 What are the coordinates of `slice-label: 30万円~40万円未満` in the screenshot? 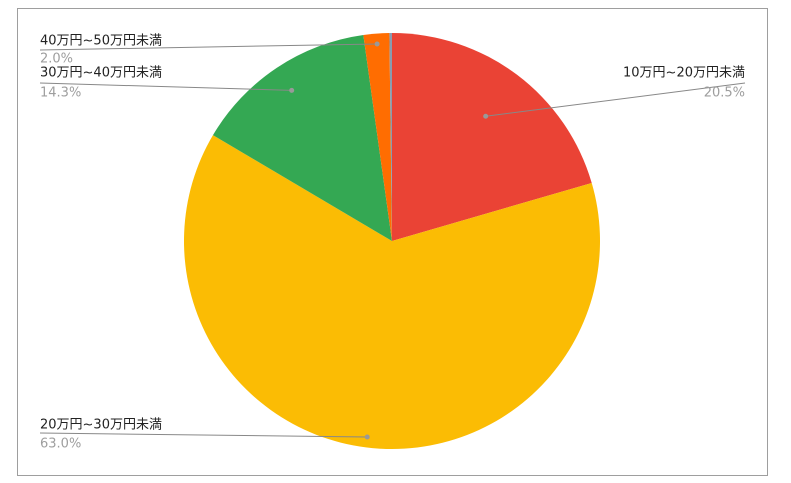 It's located at (101, 73).